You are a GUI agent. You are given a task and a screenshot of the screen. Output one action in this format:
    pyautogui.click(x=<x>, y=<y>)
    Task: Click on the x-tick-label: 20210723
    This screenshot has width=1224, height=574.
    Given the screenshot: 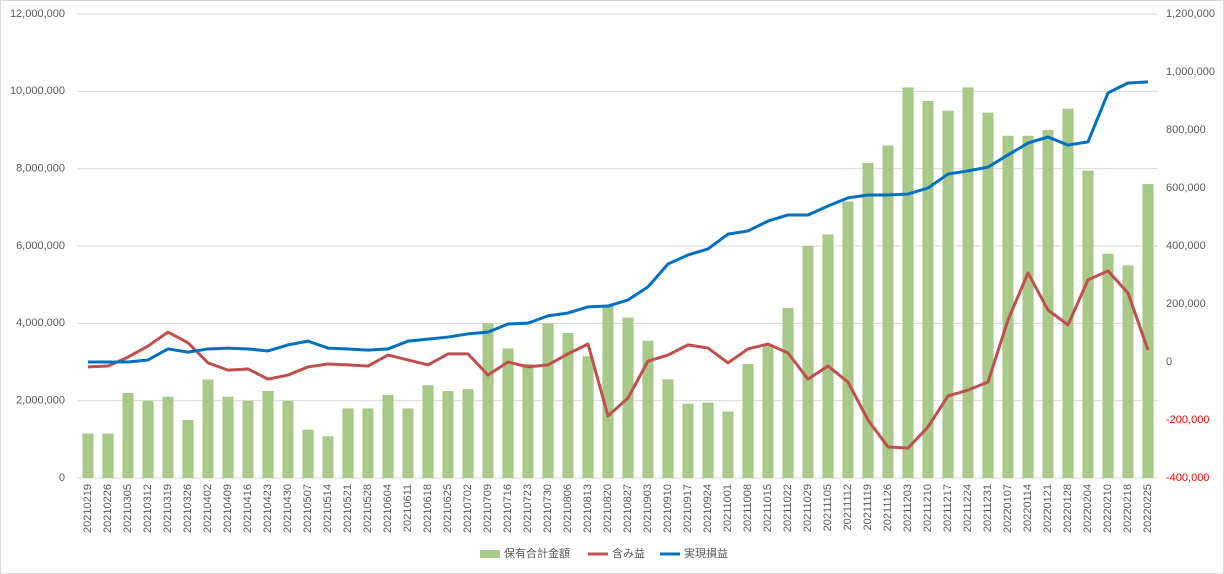 What is the action you would take?
    pyautogui.click(x=528, y=508)
    